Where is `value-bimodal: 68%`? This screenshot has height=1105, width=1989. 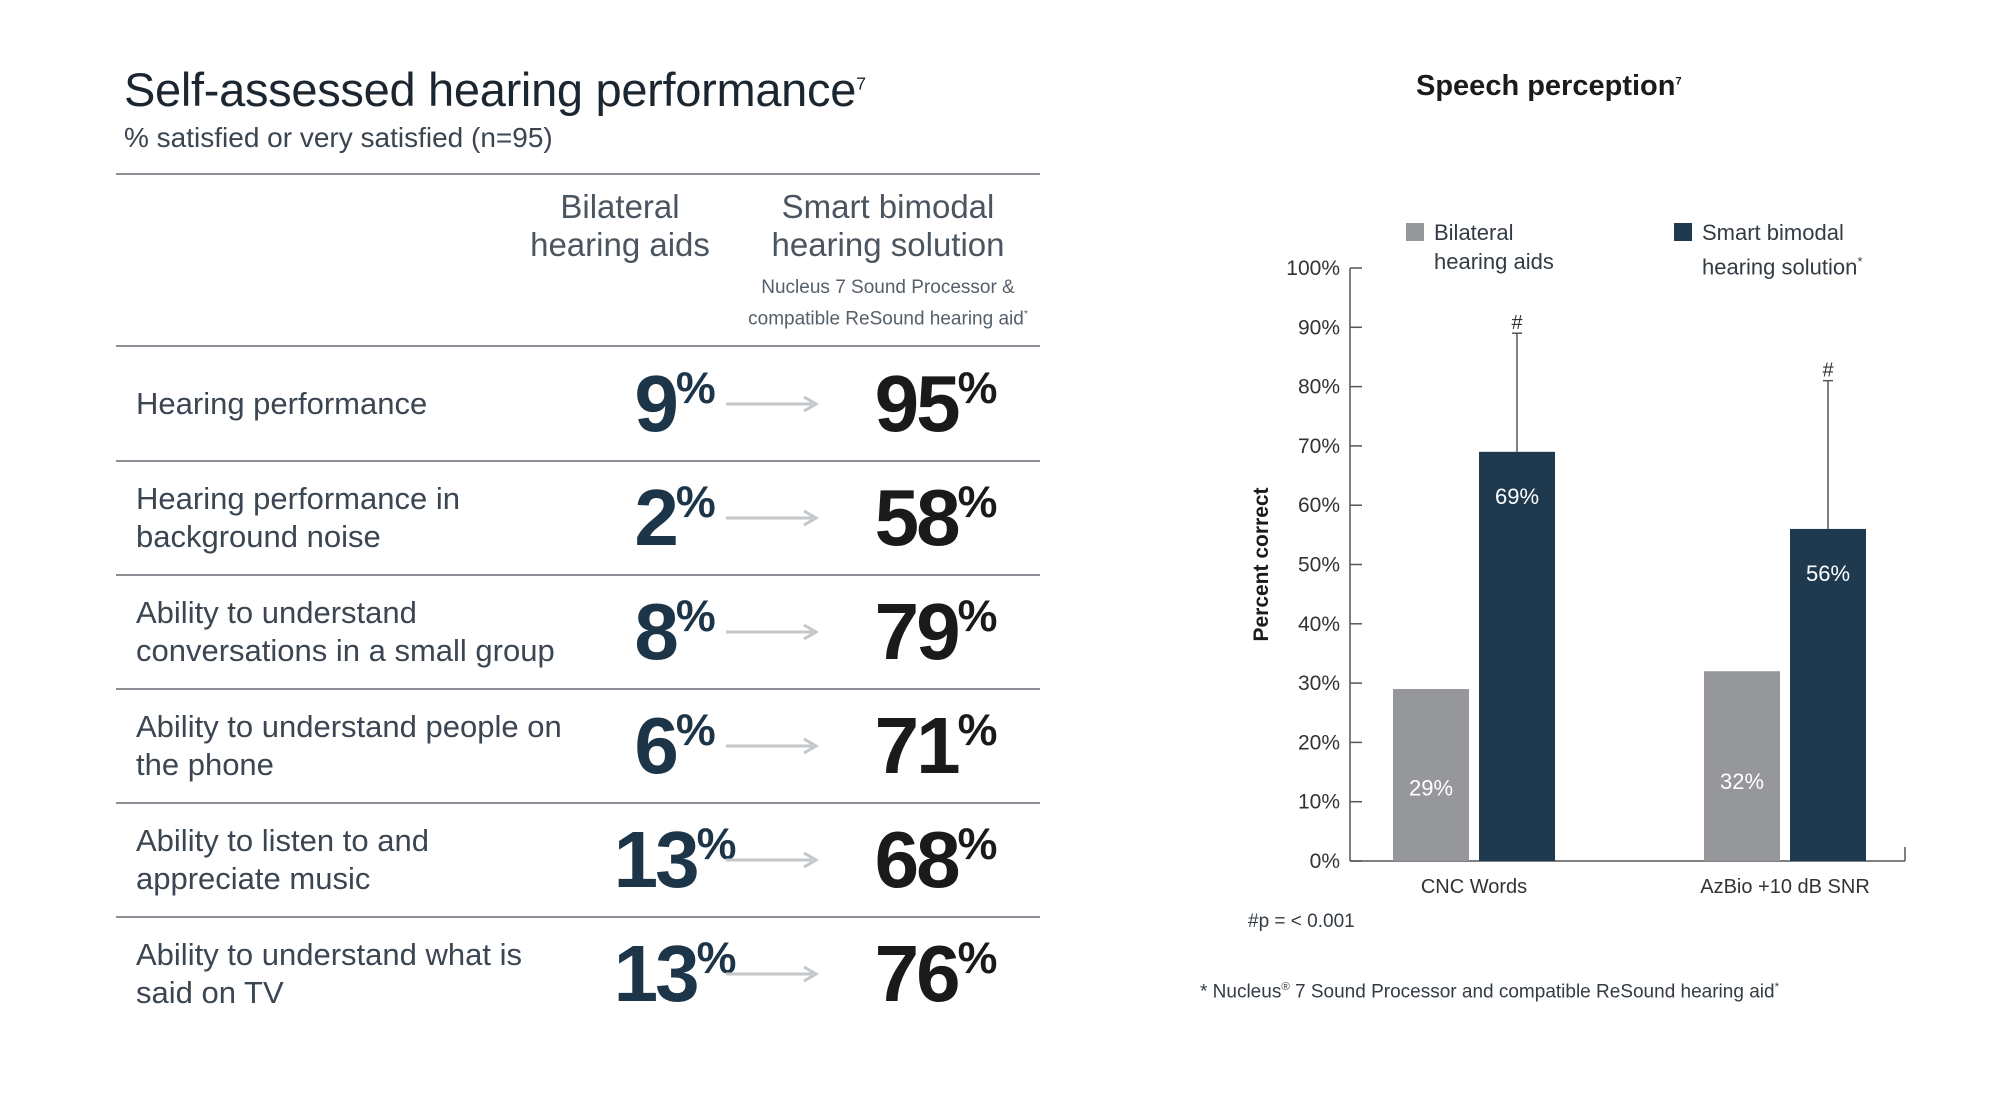
value-bimodal: 68% is located at coordinates (936, 860).